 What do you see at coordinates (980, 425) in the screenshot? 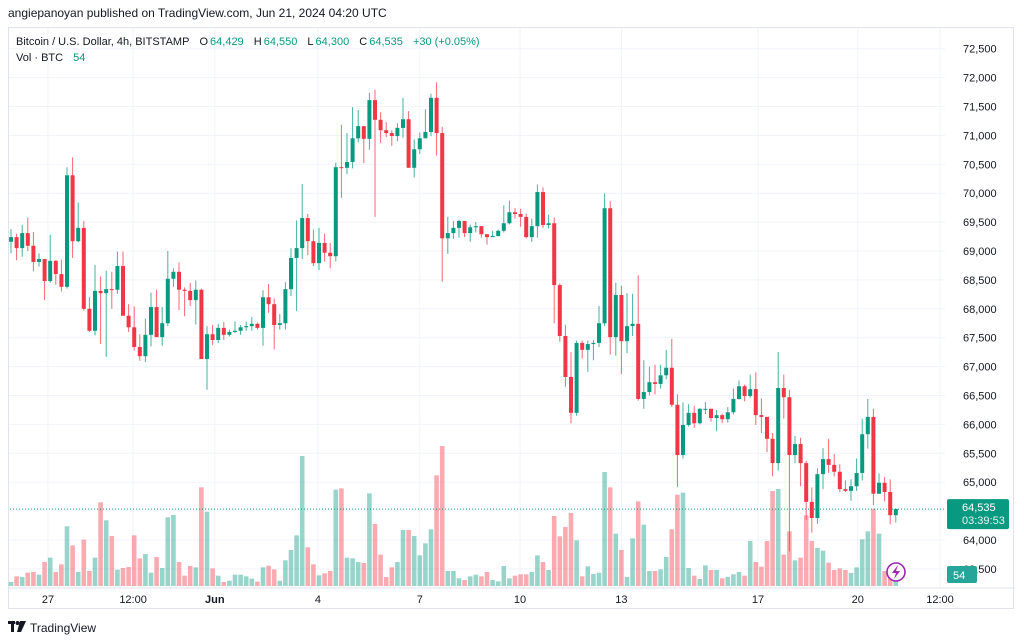
I see `price-tick-label: 66,000` at bounding box center [980, 425].